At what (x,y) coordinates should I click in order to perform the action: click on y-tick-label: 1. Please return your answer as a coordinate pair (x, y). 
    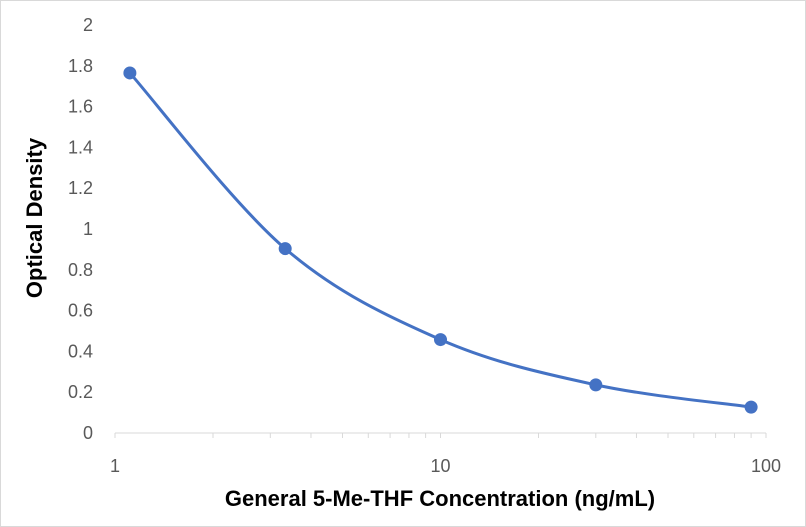
    Looking at the image, I should click on (88, 229).